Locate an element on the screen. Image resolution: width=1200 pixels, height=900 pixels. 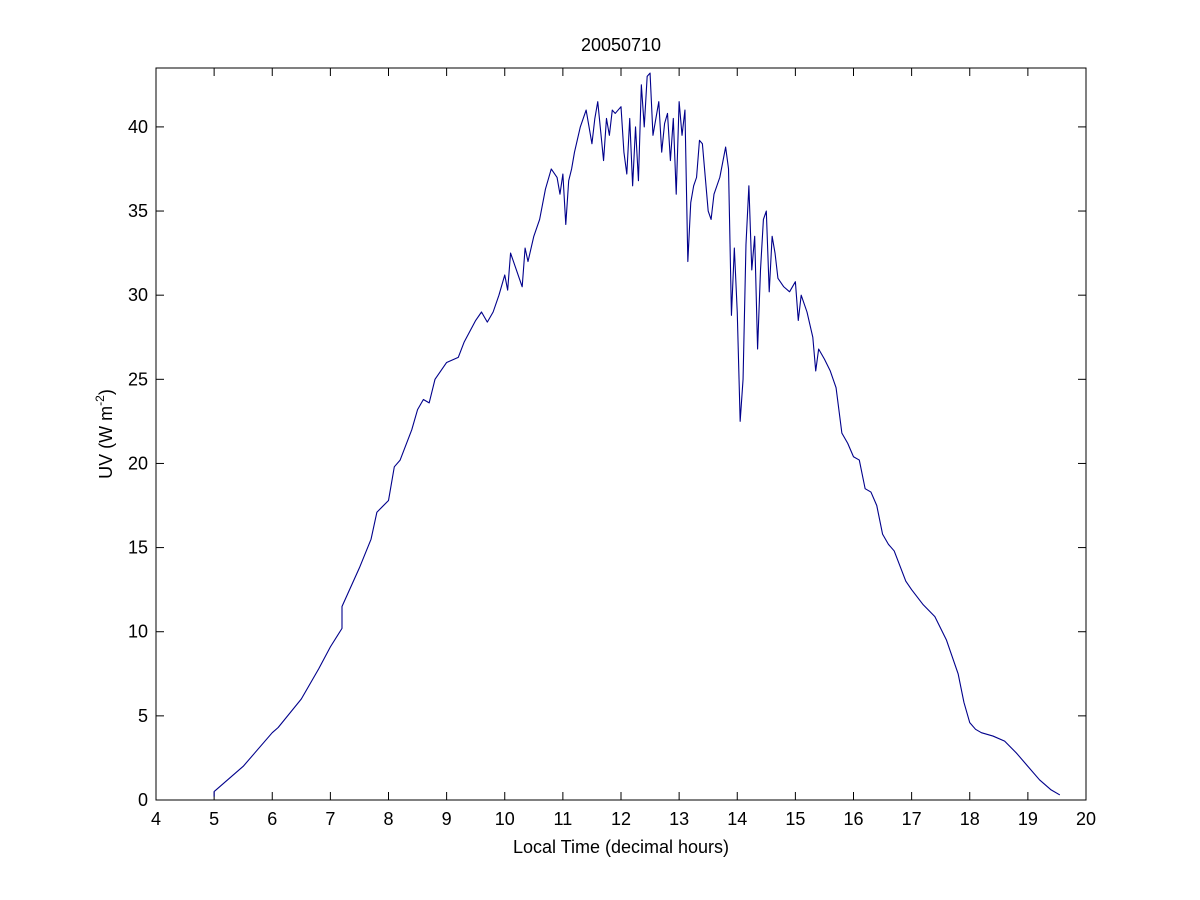
x-axis-title: Local Time (decimal hours) is located at coordinates (621, 847).